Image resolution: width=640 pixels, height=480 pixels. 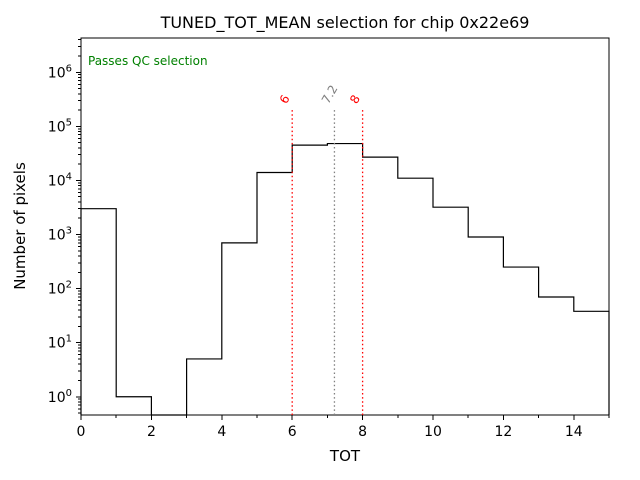 What do you see at coordinates (20, 226) in the screenshot?
I see `y-axis-label: Number of pixels` at bounding box center [20, 226].